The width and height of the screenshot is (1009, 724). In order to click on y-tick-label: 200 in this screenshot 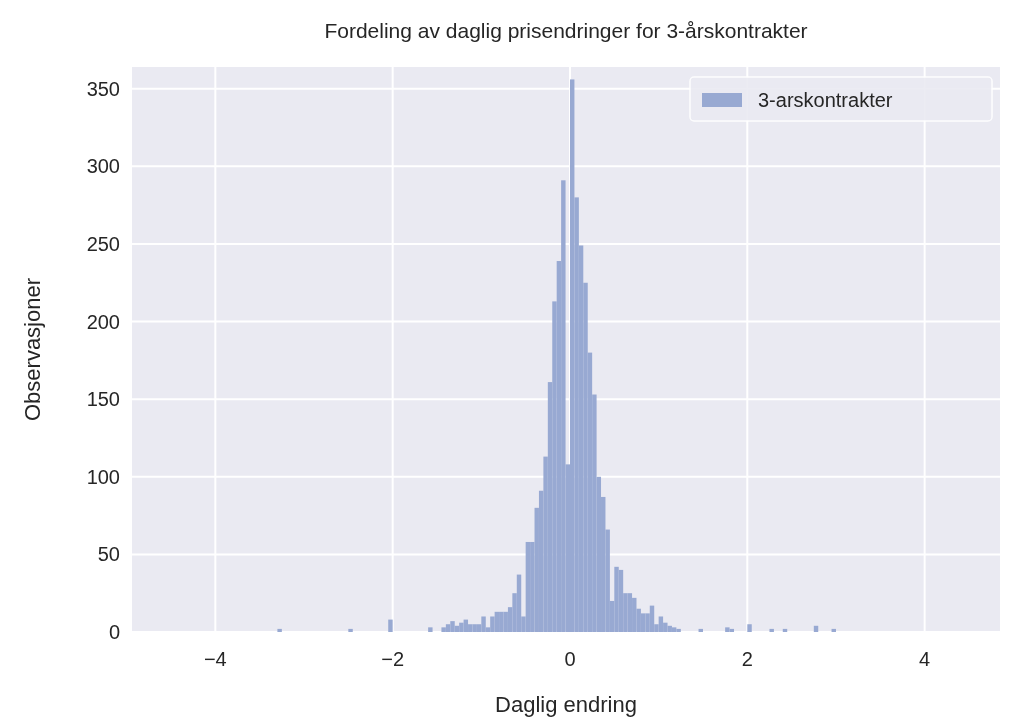, I will do `click(103, 321)`.